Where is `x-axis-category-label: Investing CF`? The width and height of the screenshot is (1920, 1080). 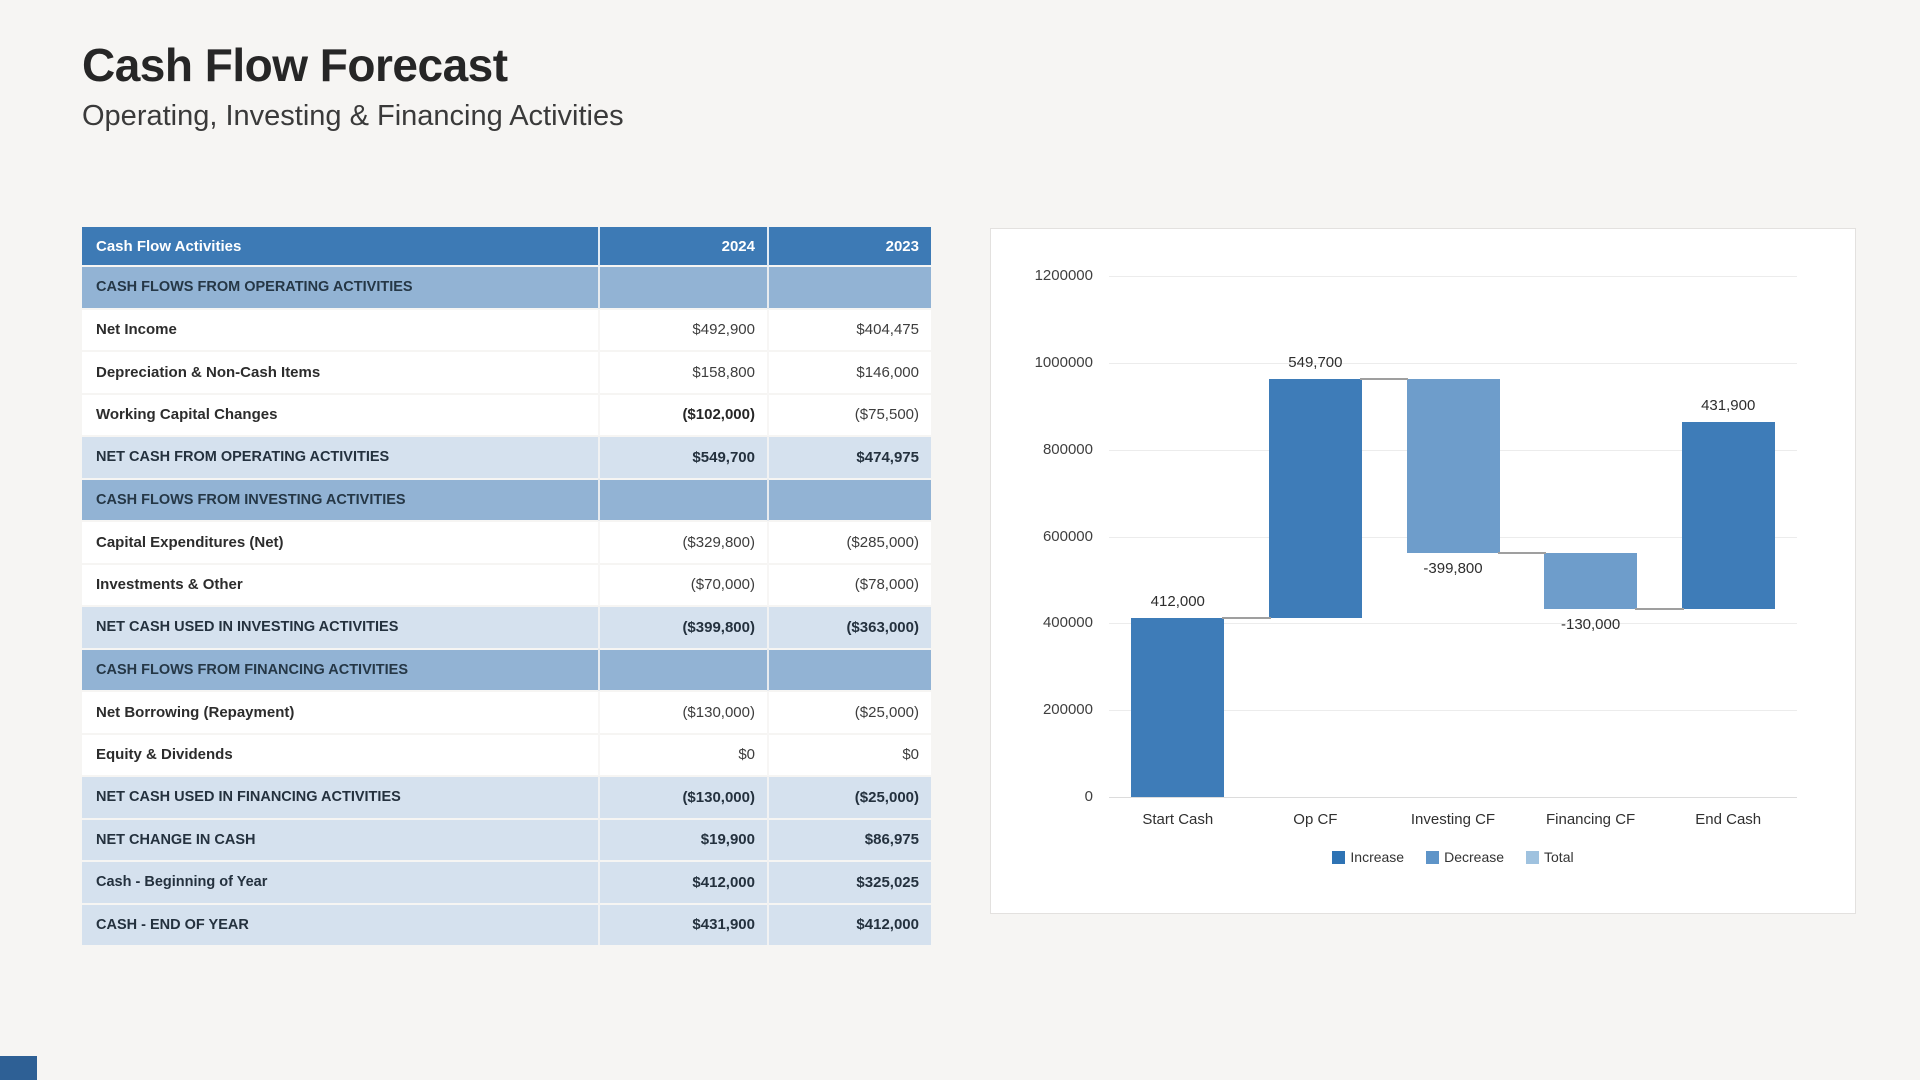
x-axis-category-label: Investing CF is located at coordinates (1453, 819).